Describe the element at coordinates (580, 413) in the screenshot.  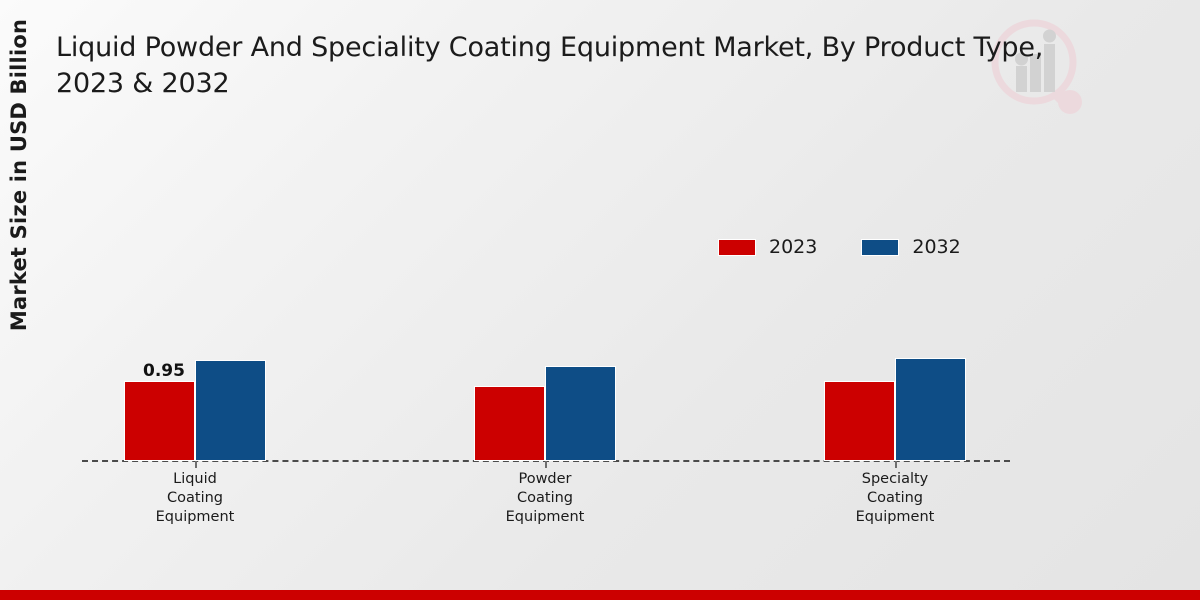
I see `bar-2032-powder-coating-equipment` at that location.